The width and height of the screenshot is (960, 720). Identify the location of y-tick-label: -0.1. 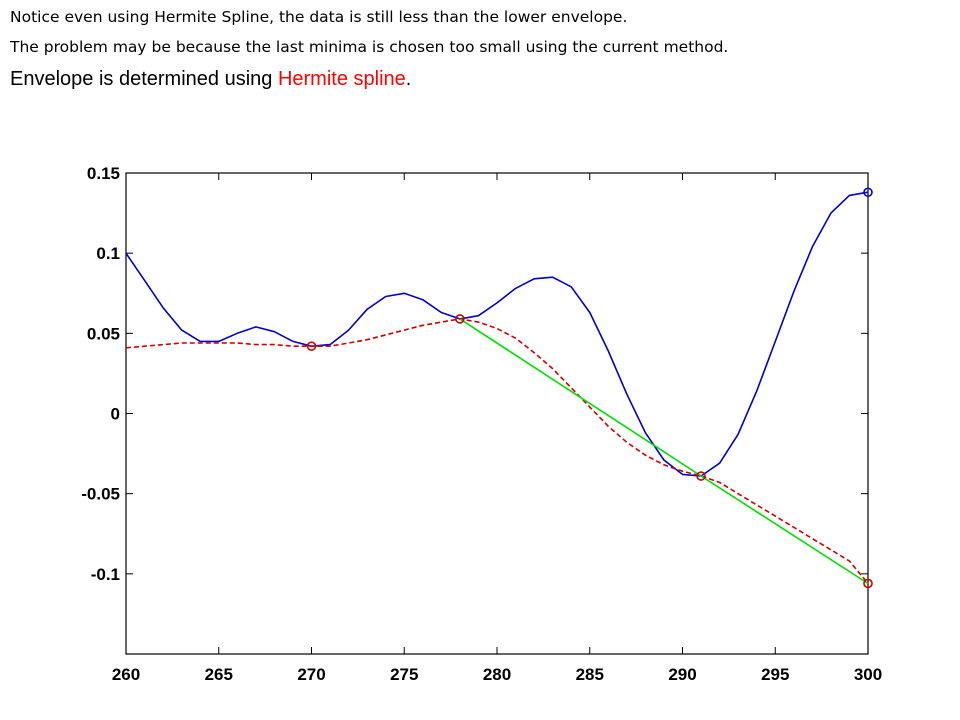
(105, 574).